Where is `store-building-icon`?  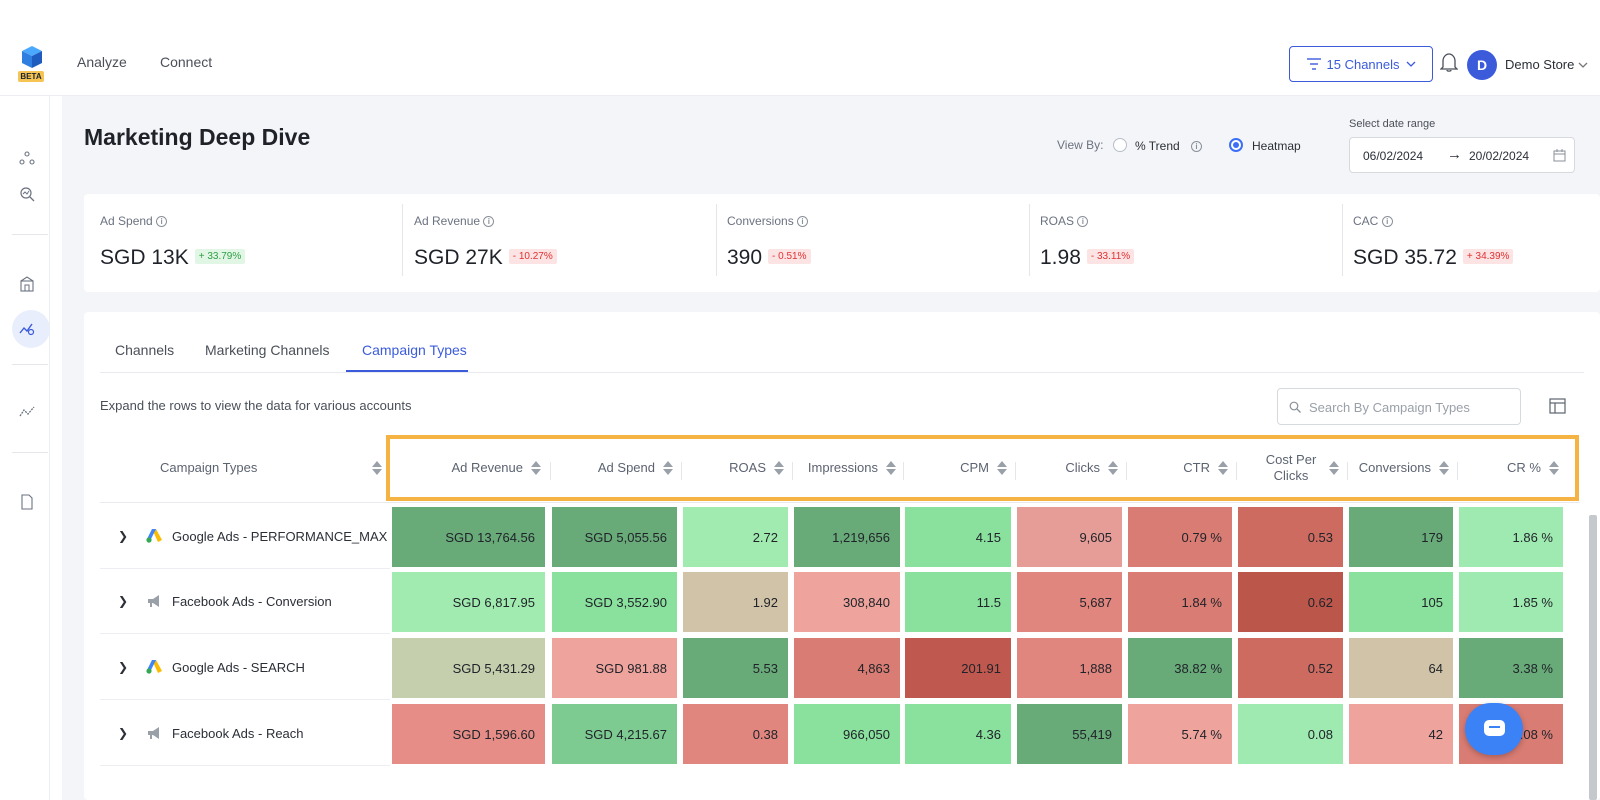
store-building-icon is located at coordinates (27, 284).